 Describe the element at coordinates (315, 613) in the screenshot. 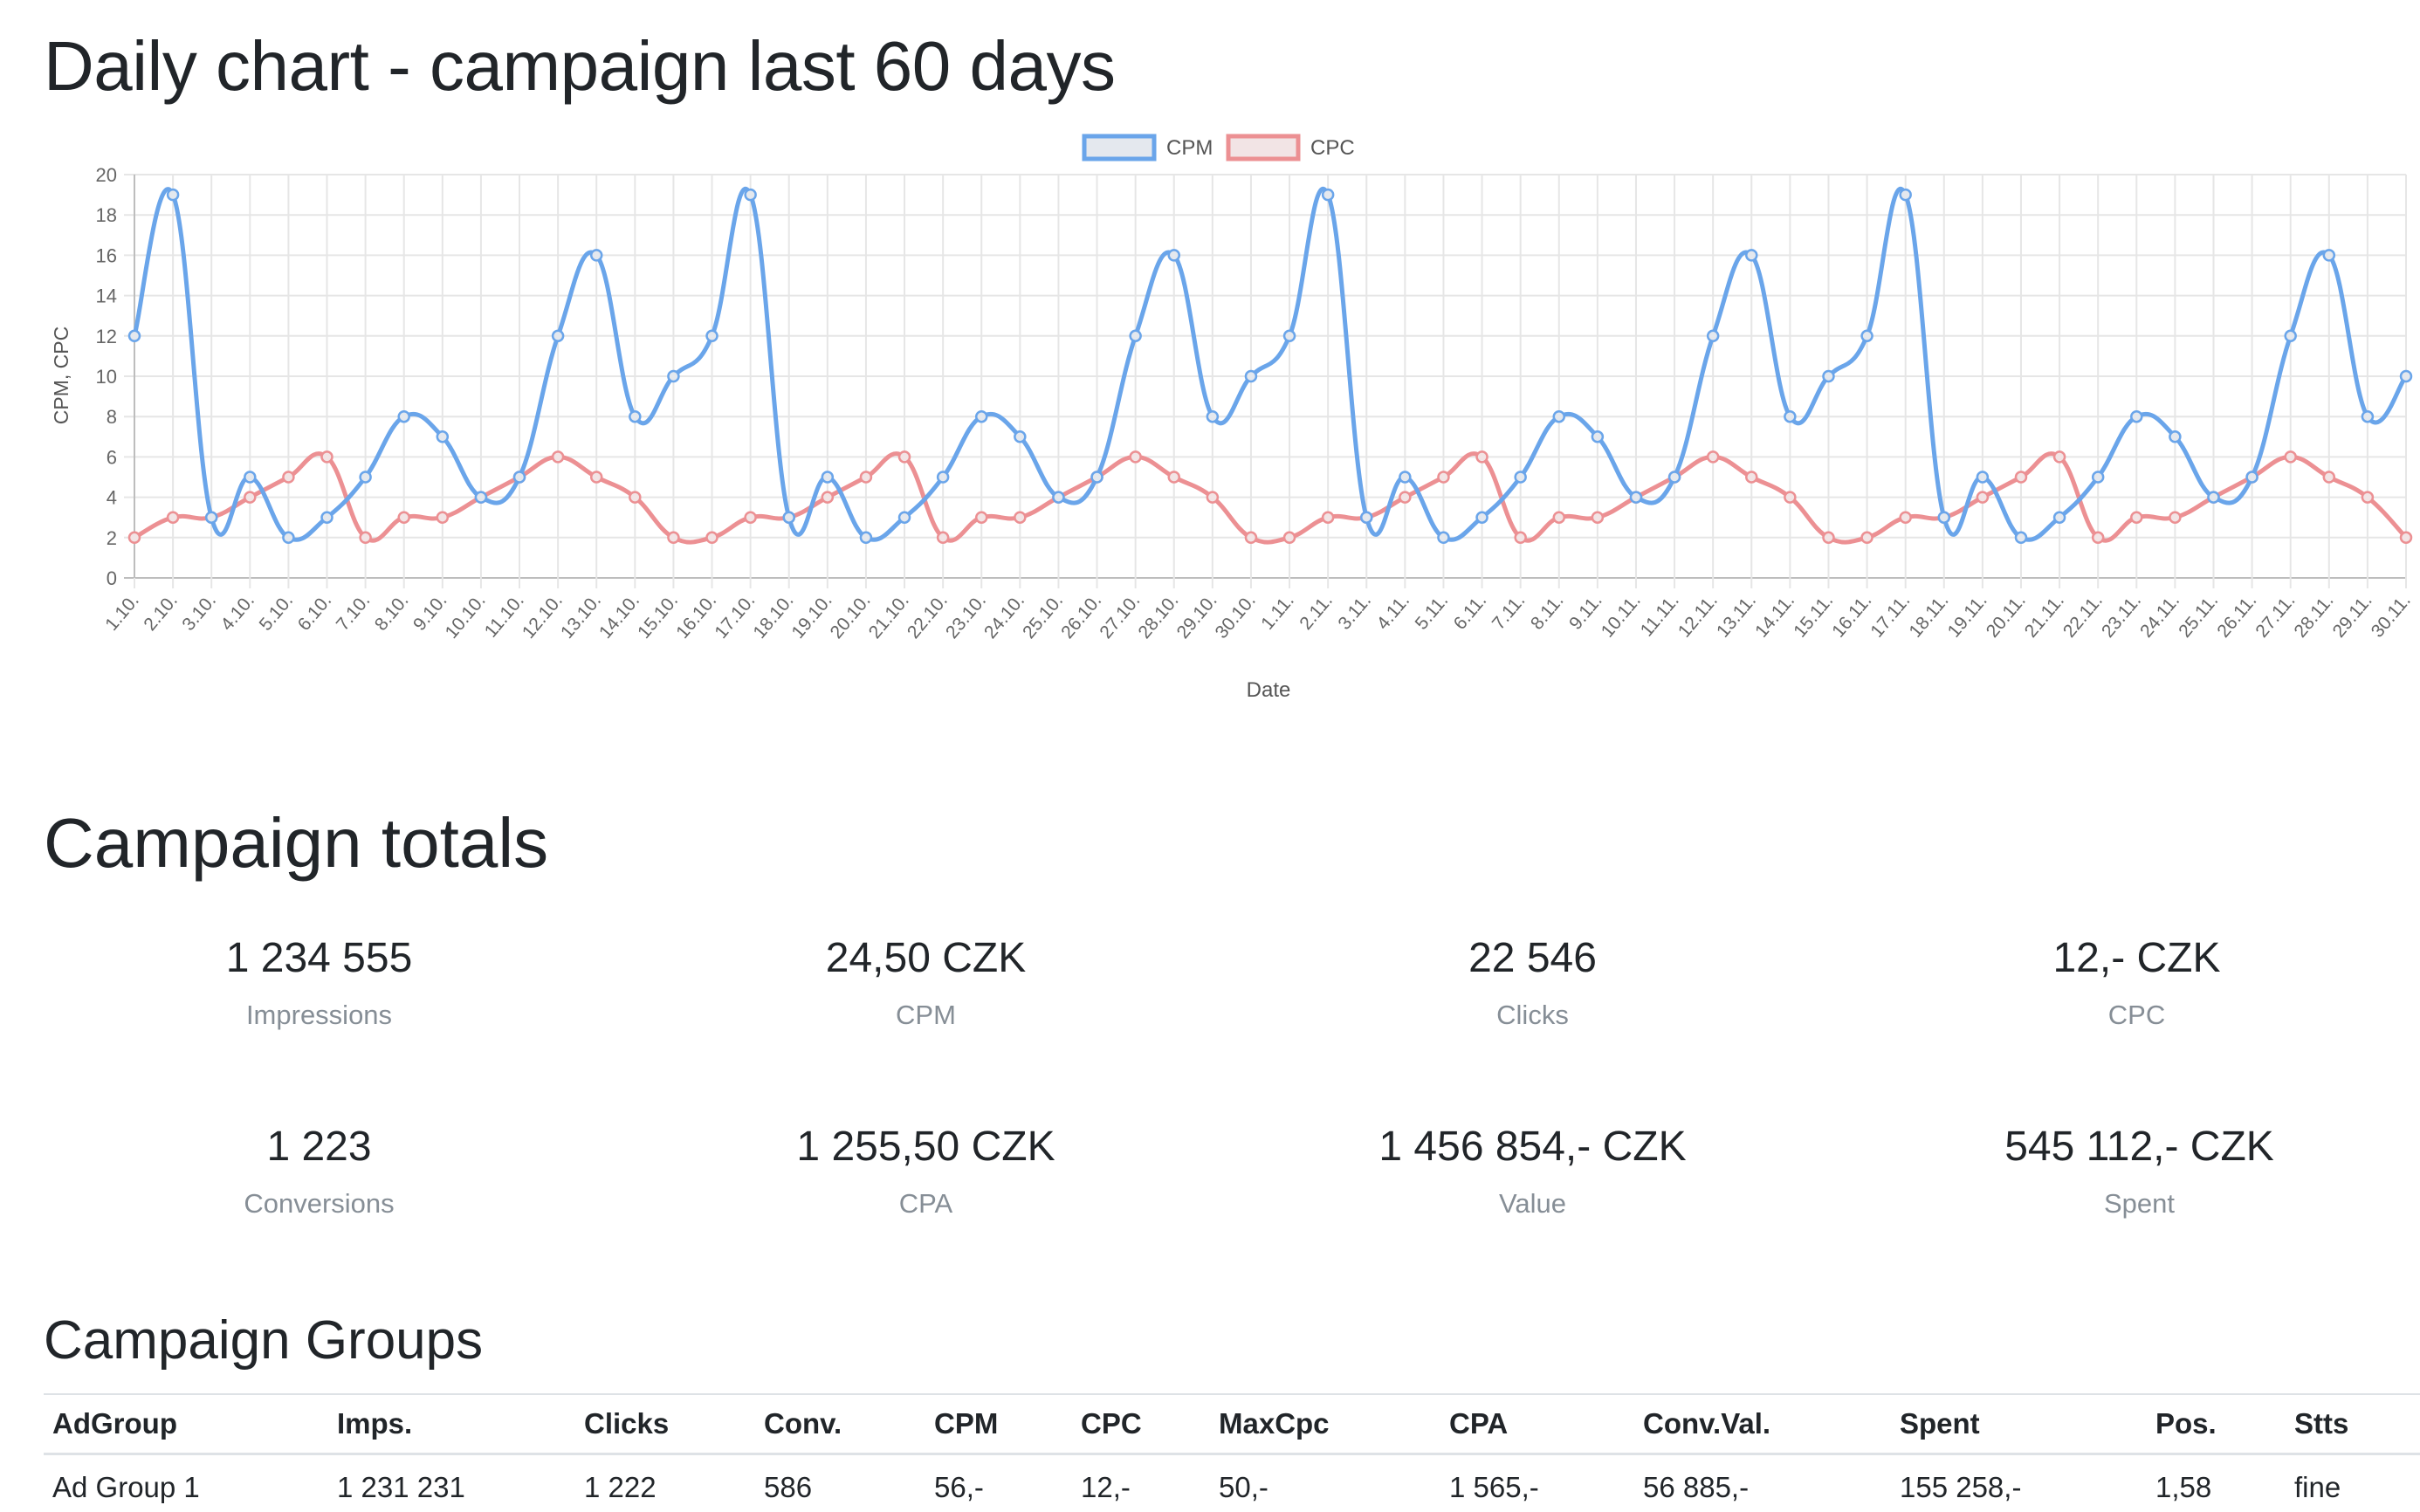

I see `x-tick-label: 6.10.` at that location.